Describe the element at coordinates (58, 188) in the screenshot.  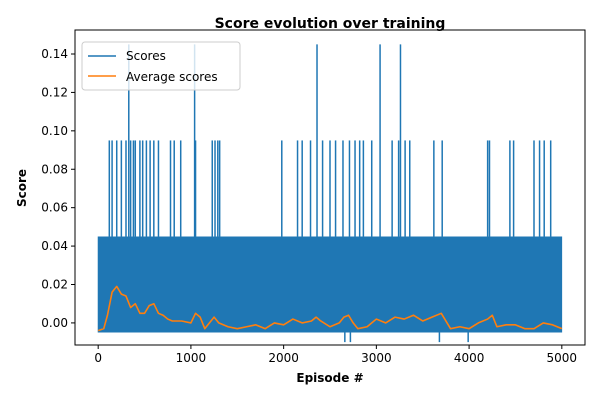
I see `y-axis: 0.00 0.02 0.04 0.06 0.08 0.10 0.12 0.14` at that location.